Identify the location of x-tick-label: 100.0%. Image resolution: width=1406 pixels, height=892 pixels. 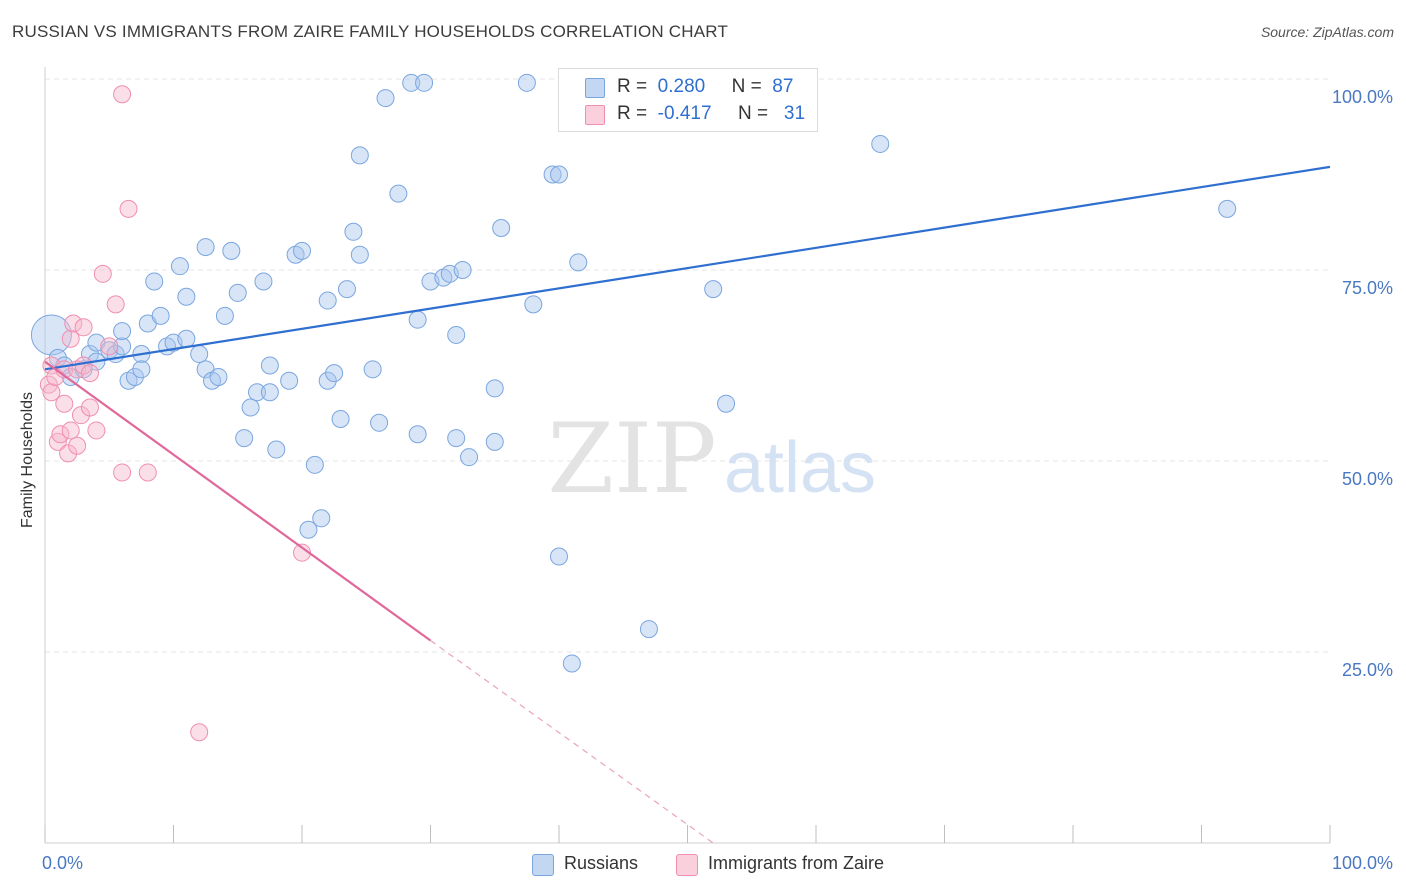
(1362, 863).